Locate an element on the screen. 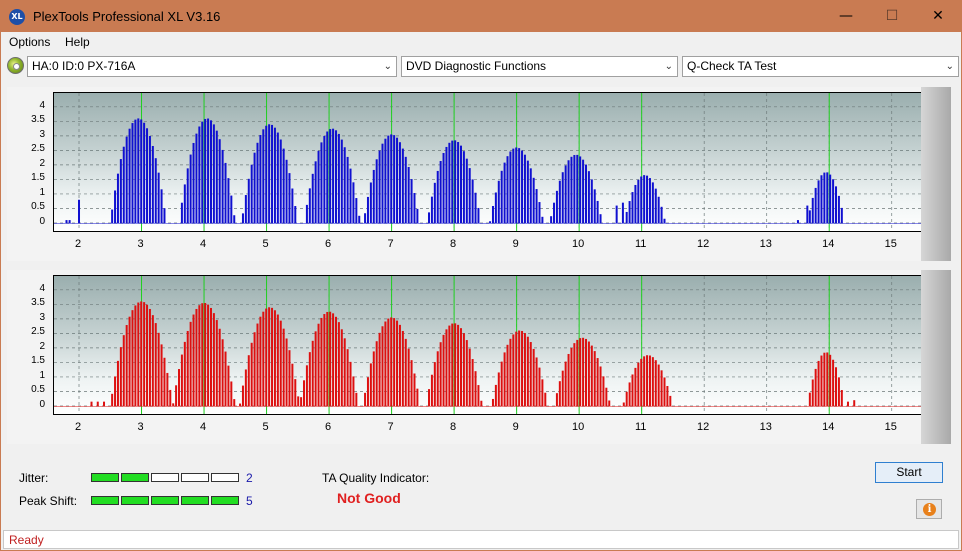  info-button: i is located at coordinates (929, 509).